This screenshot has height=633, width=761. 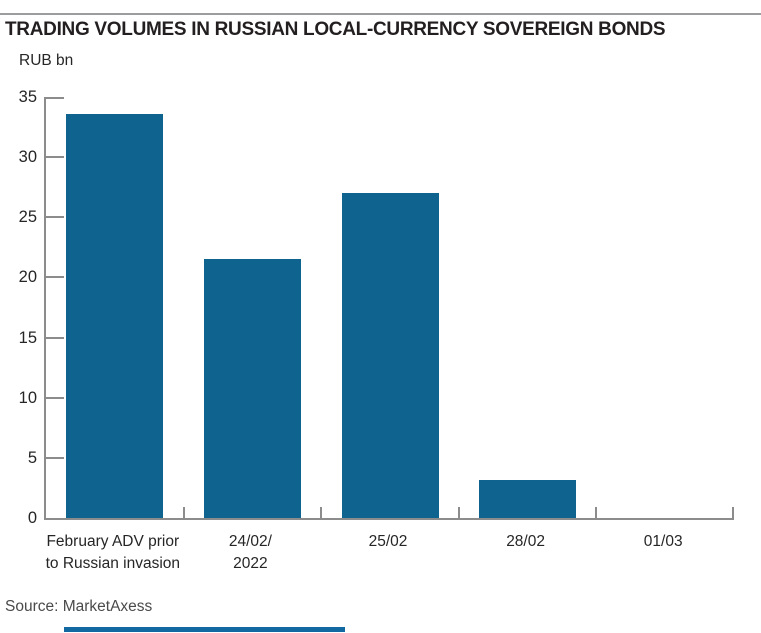 I want to click on x-axis-label-line: 01/03, so click(x=663, y=541).